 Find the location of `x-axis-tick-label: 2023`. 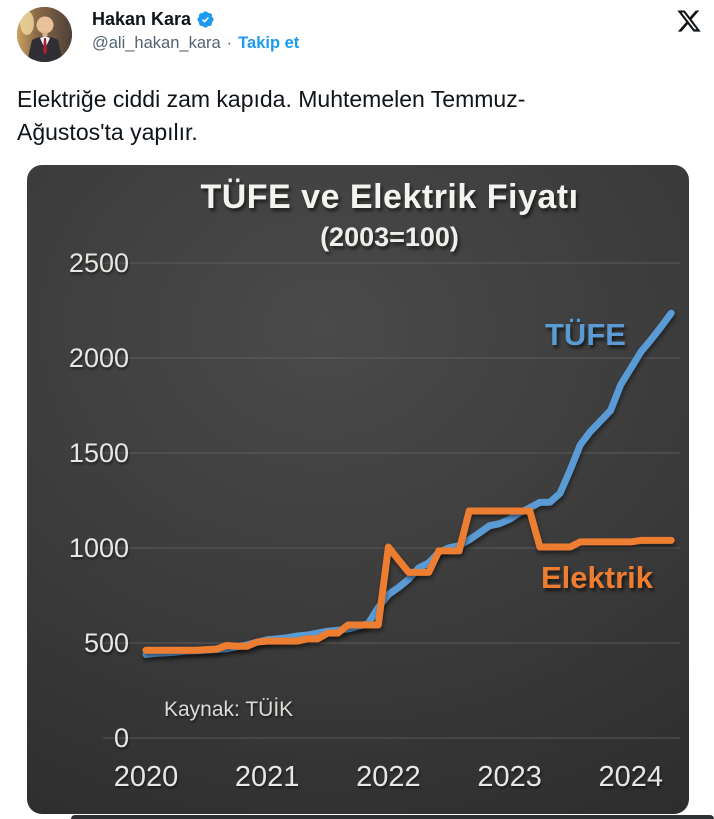

x-axis-tick-label: 2023 is located at coordinates (509, 777).